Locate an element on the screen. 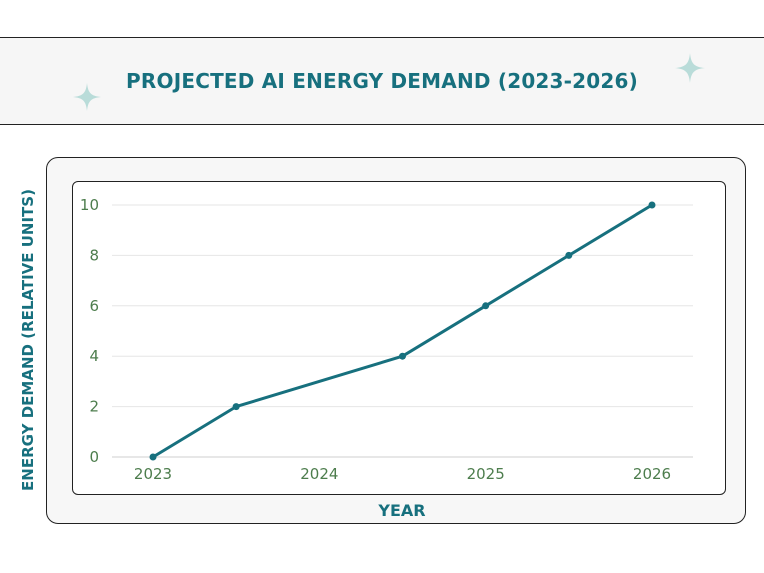 This screenshot has width=764, height=573. y-tick-label: 6 is located at coordinates (94, 306).